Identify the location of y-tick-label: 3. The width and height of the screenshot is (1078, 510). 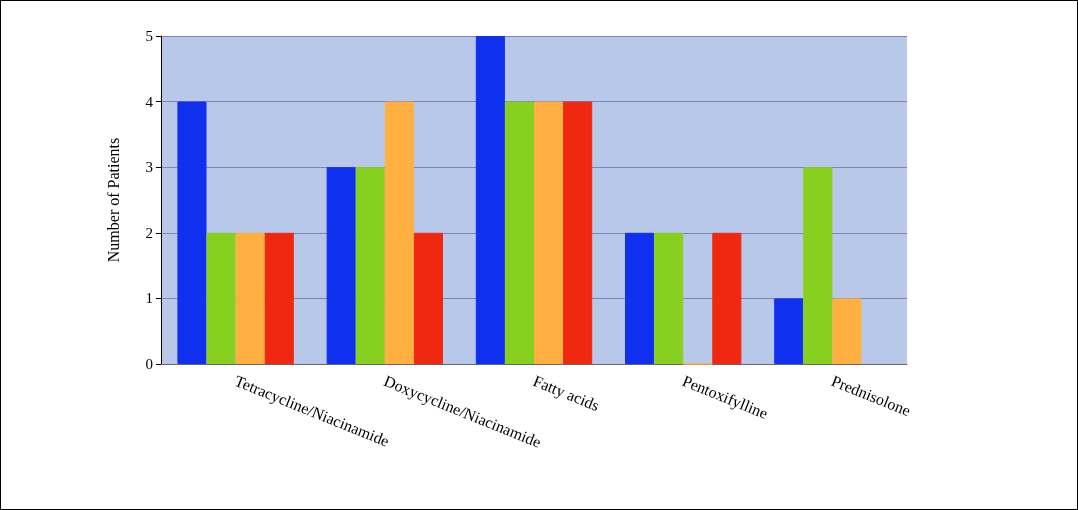
(149, 167).